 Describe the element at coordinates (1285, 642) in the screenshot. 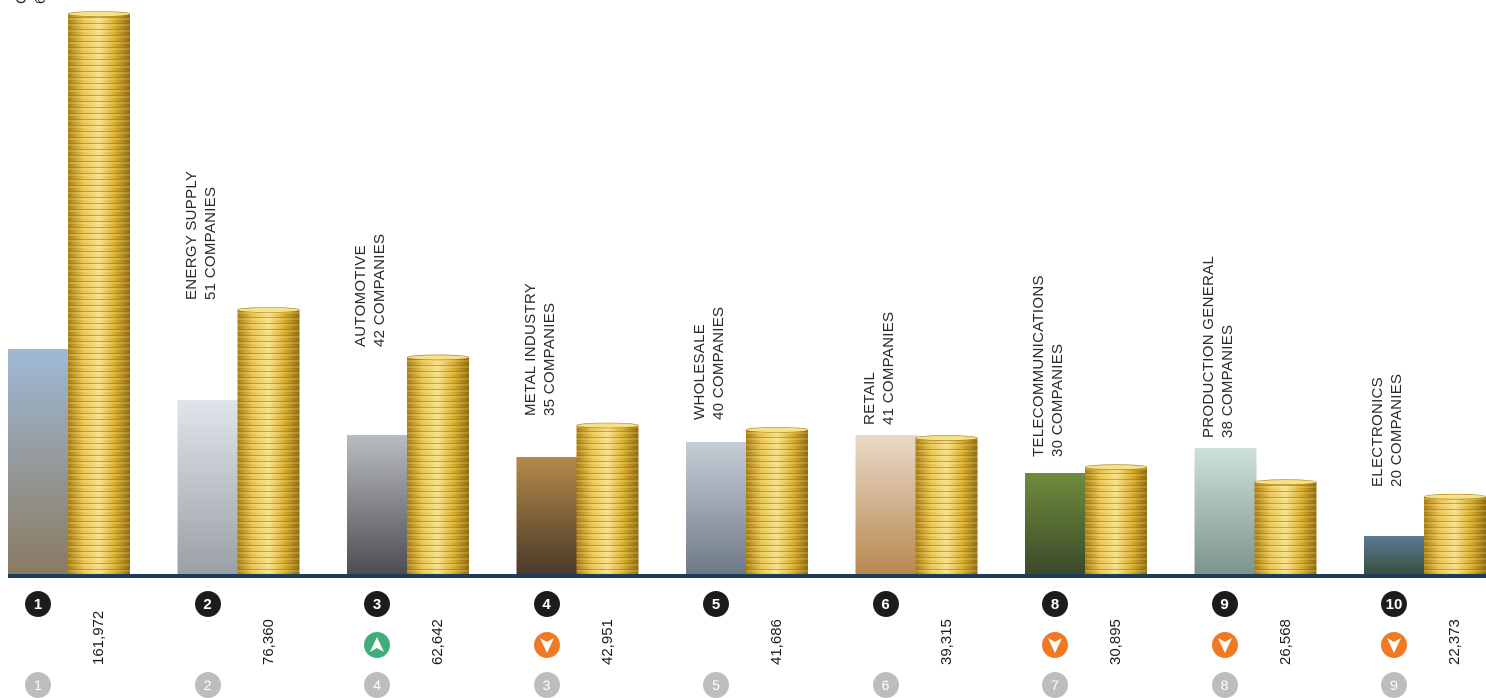

I see `value-label: 26,568` at that location.